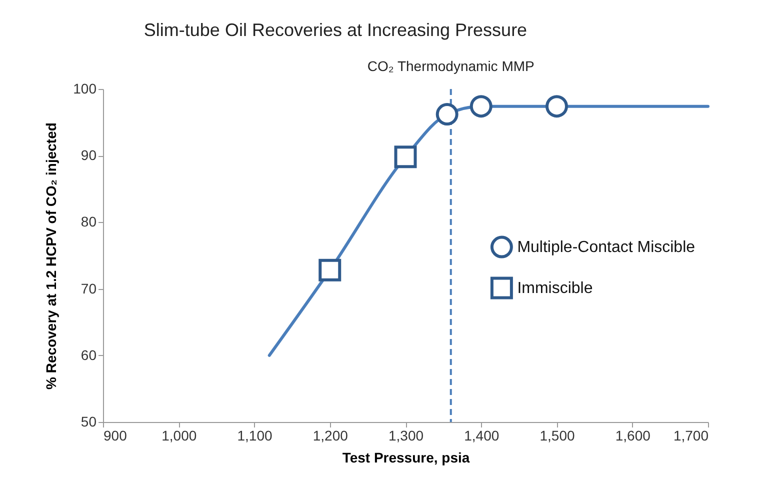 The height and width of the screenshot is (489, 775). What do you see at coordinates (555, 289) in the screenshot?
I see `legend-label: Immiscible` at bounding box center [555, 289].